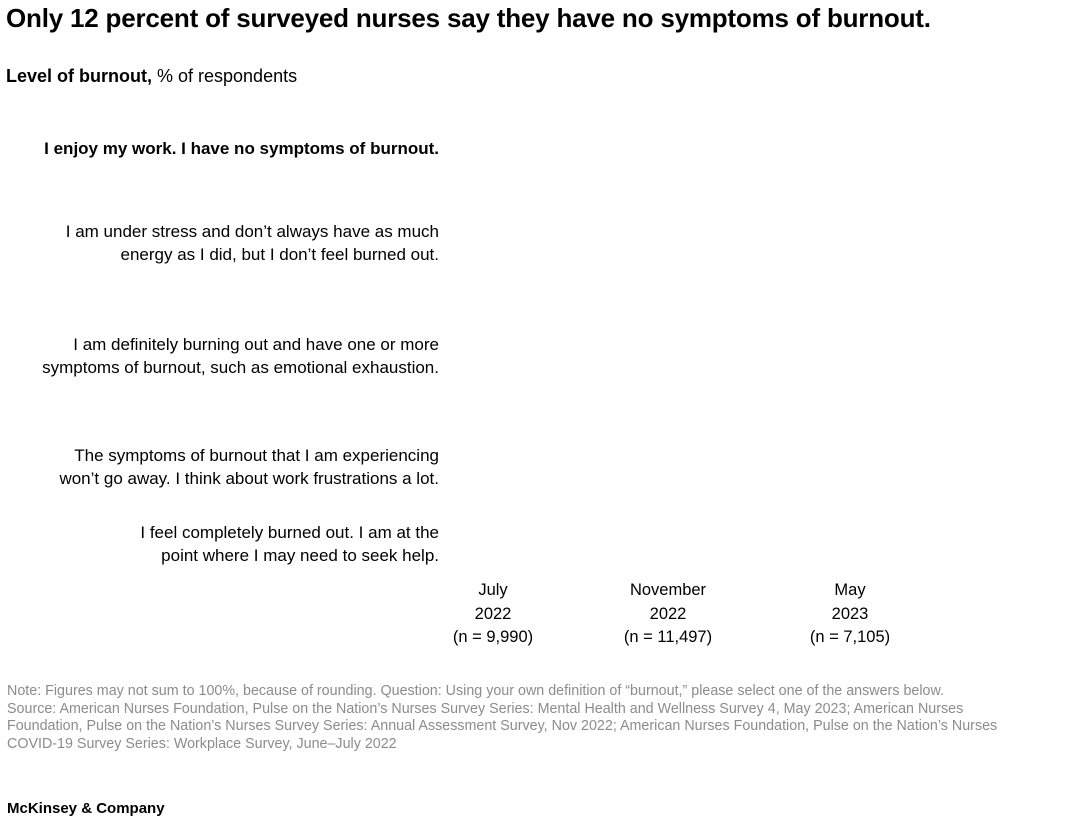 This screenshot has height=827, width=1080. What do you see at coordinates (850, 590) in the screenshot?
I see `column-month: May` at bounding box center [850, 590].